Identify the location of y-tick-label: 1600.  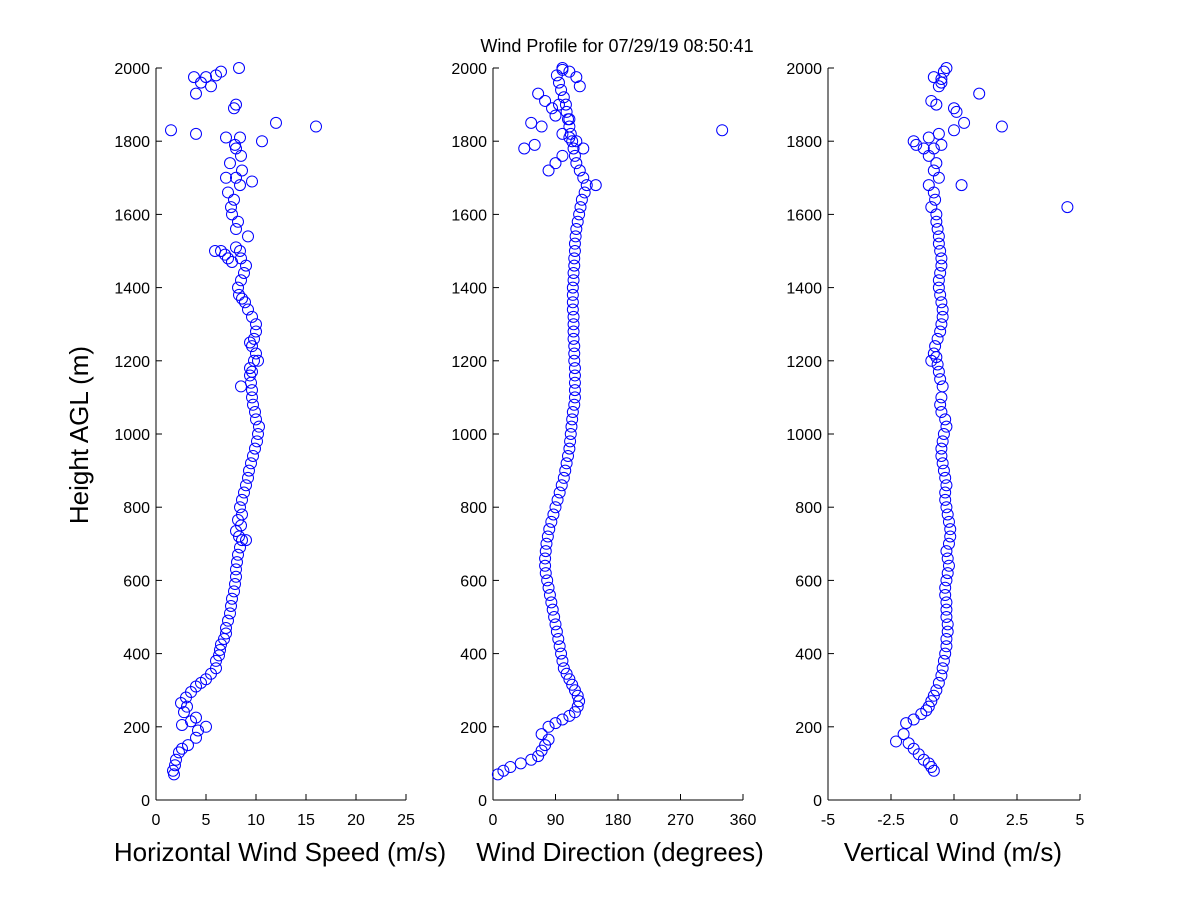
(469, 215).